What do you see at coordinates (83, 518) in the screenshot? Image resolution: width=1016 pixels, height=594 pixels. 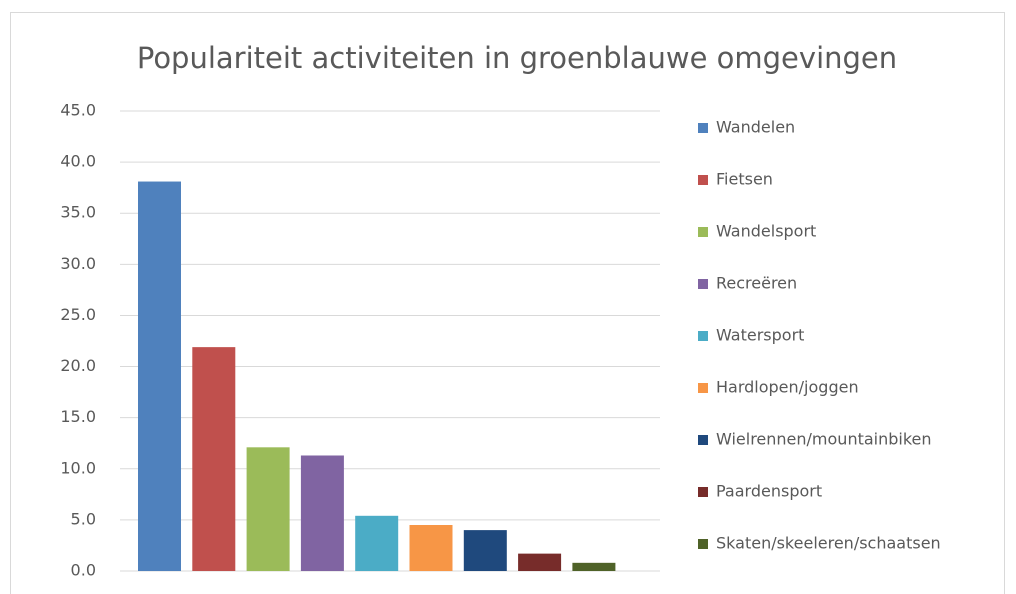 I see `y-tick-label: 5.0` at bounding box center [83, 518].